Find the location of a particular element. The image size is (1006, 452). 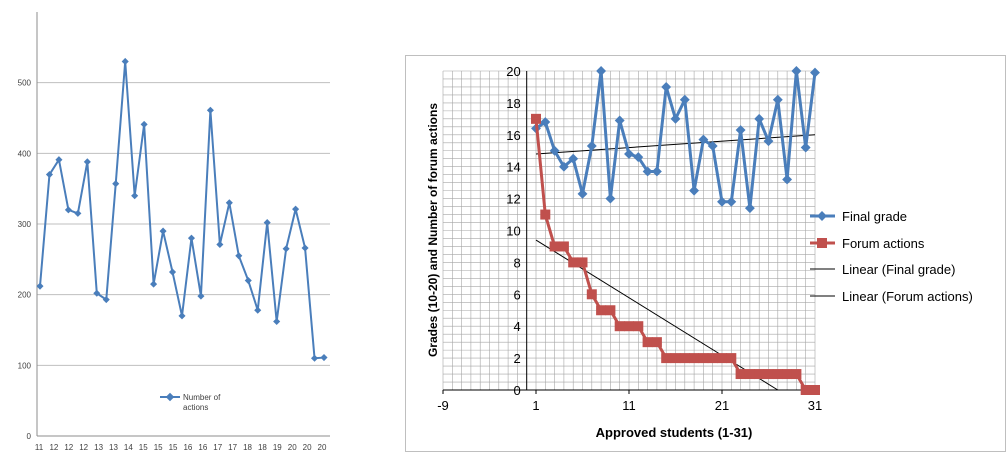

left-legend-marker is located at coordinates (170, 397).